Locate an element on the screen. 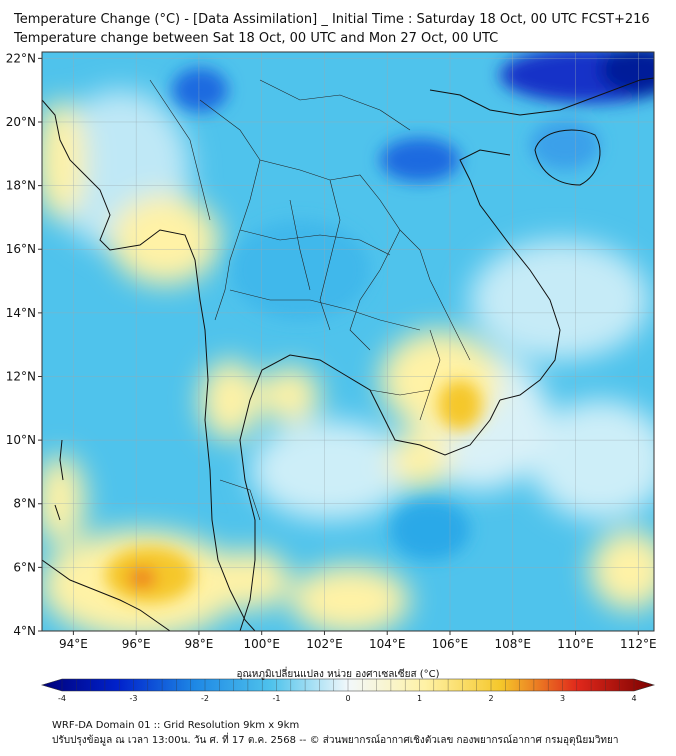 The image size is (676, 756). latitude-axis: 4°N 6°N 8°N 10°N 12°N 14°N 16°N 18°N 20°N 22°N is located at coordinates (24, 344).